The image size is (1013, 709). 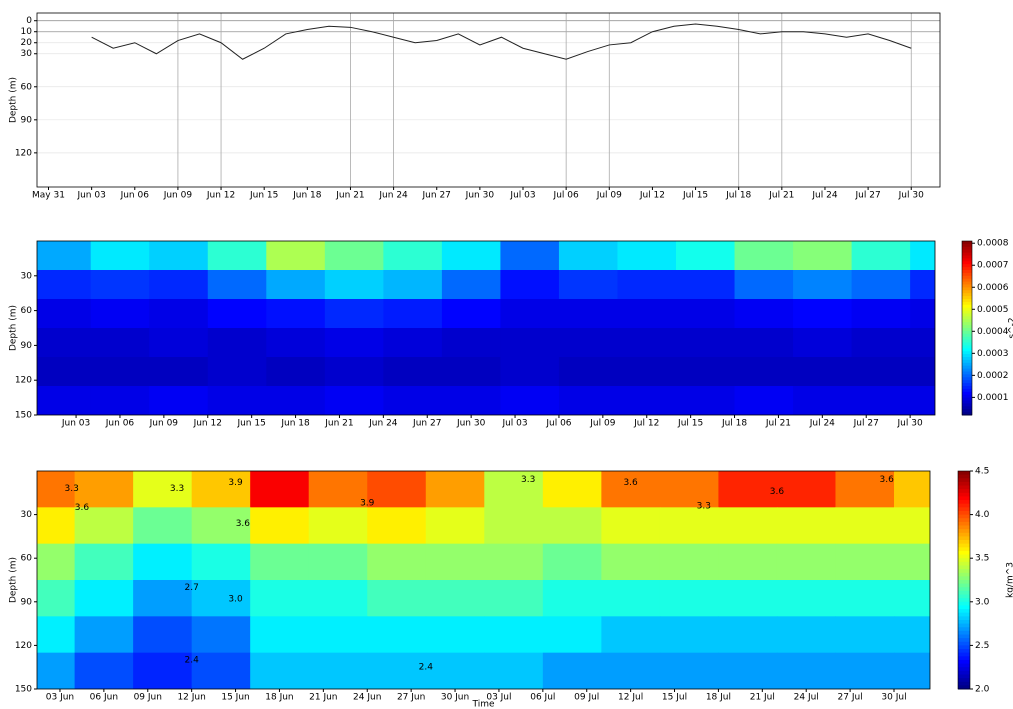 I want to click on x-tick-label: Jun 24, so click(x=393, y=196).